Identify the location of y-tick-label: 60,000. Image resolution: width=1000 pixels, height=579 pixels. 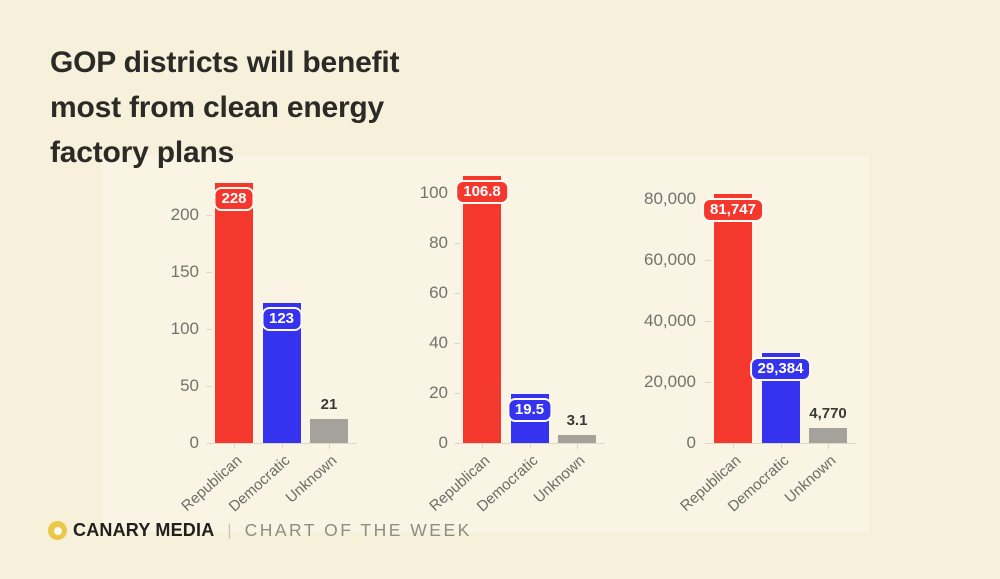
(670, 259).